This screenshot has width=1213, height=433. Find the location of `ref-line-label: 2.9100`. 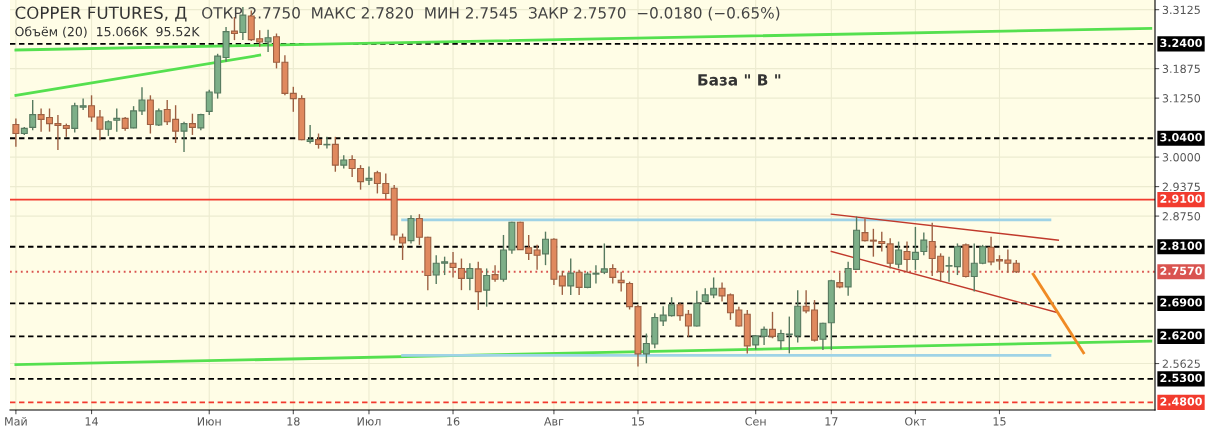

ref-line-label: 2.9100 is located at coordinates (1181, 198).